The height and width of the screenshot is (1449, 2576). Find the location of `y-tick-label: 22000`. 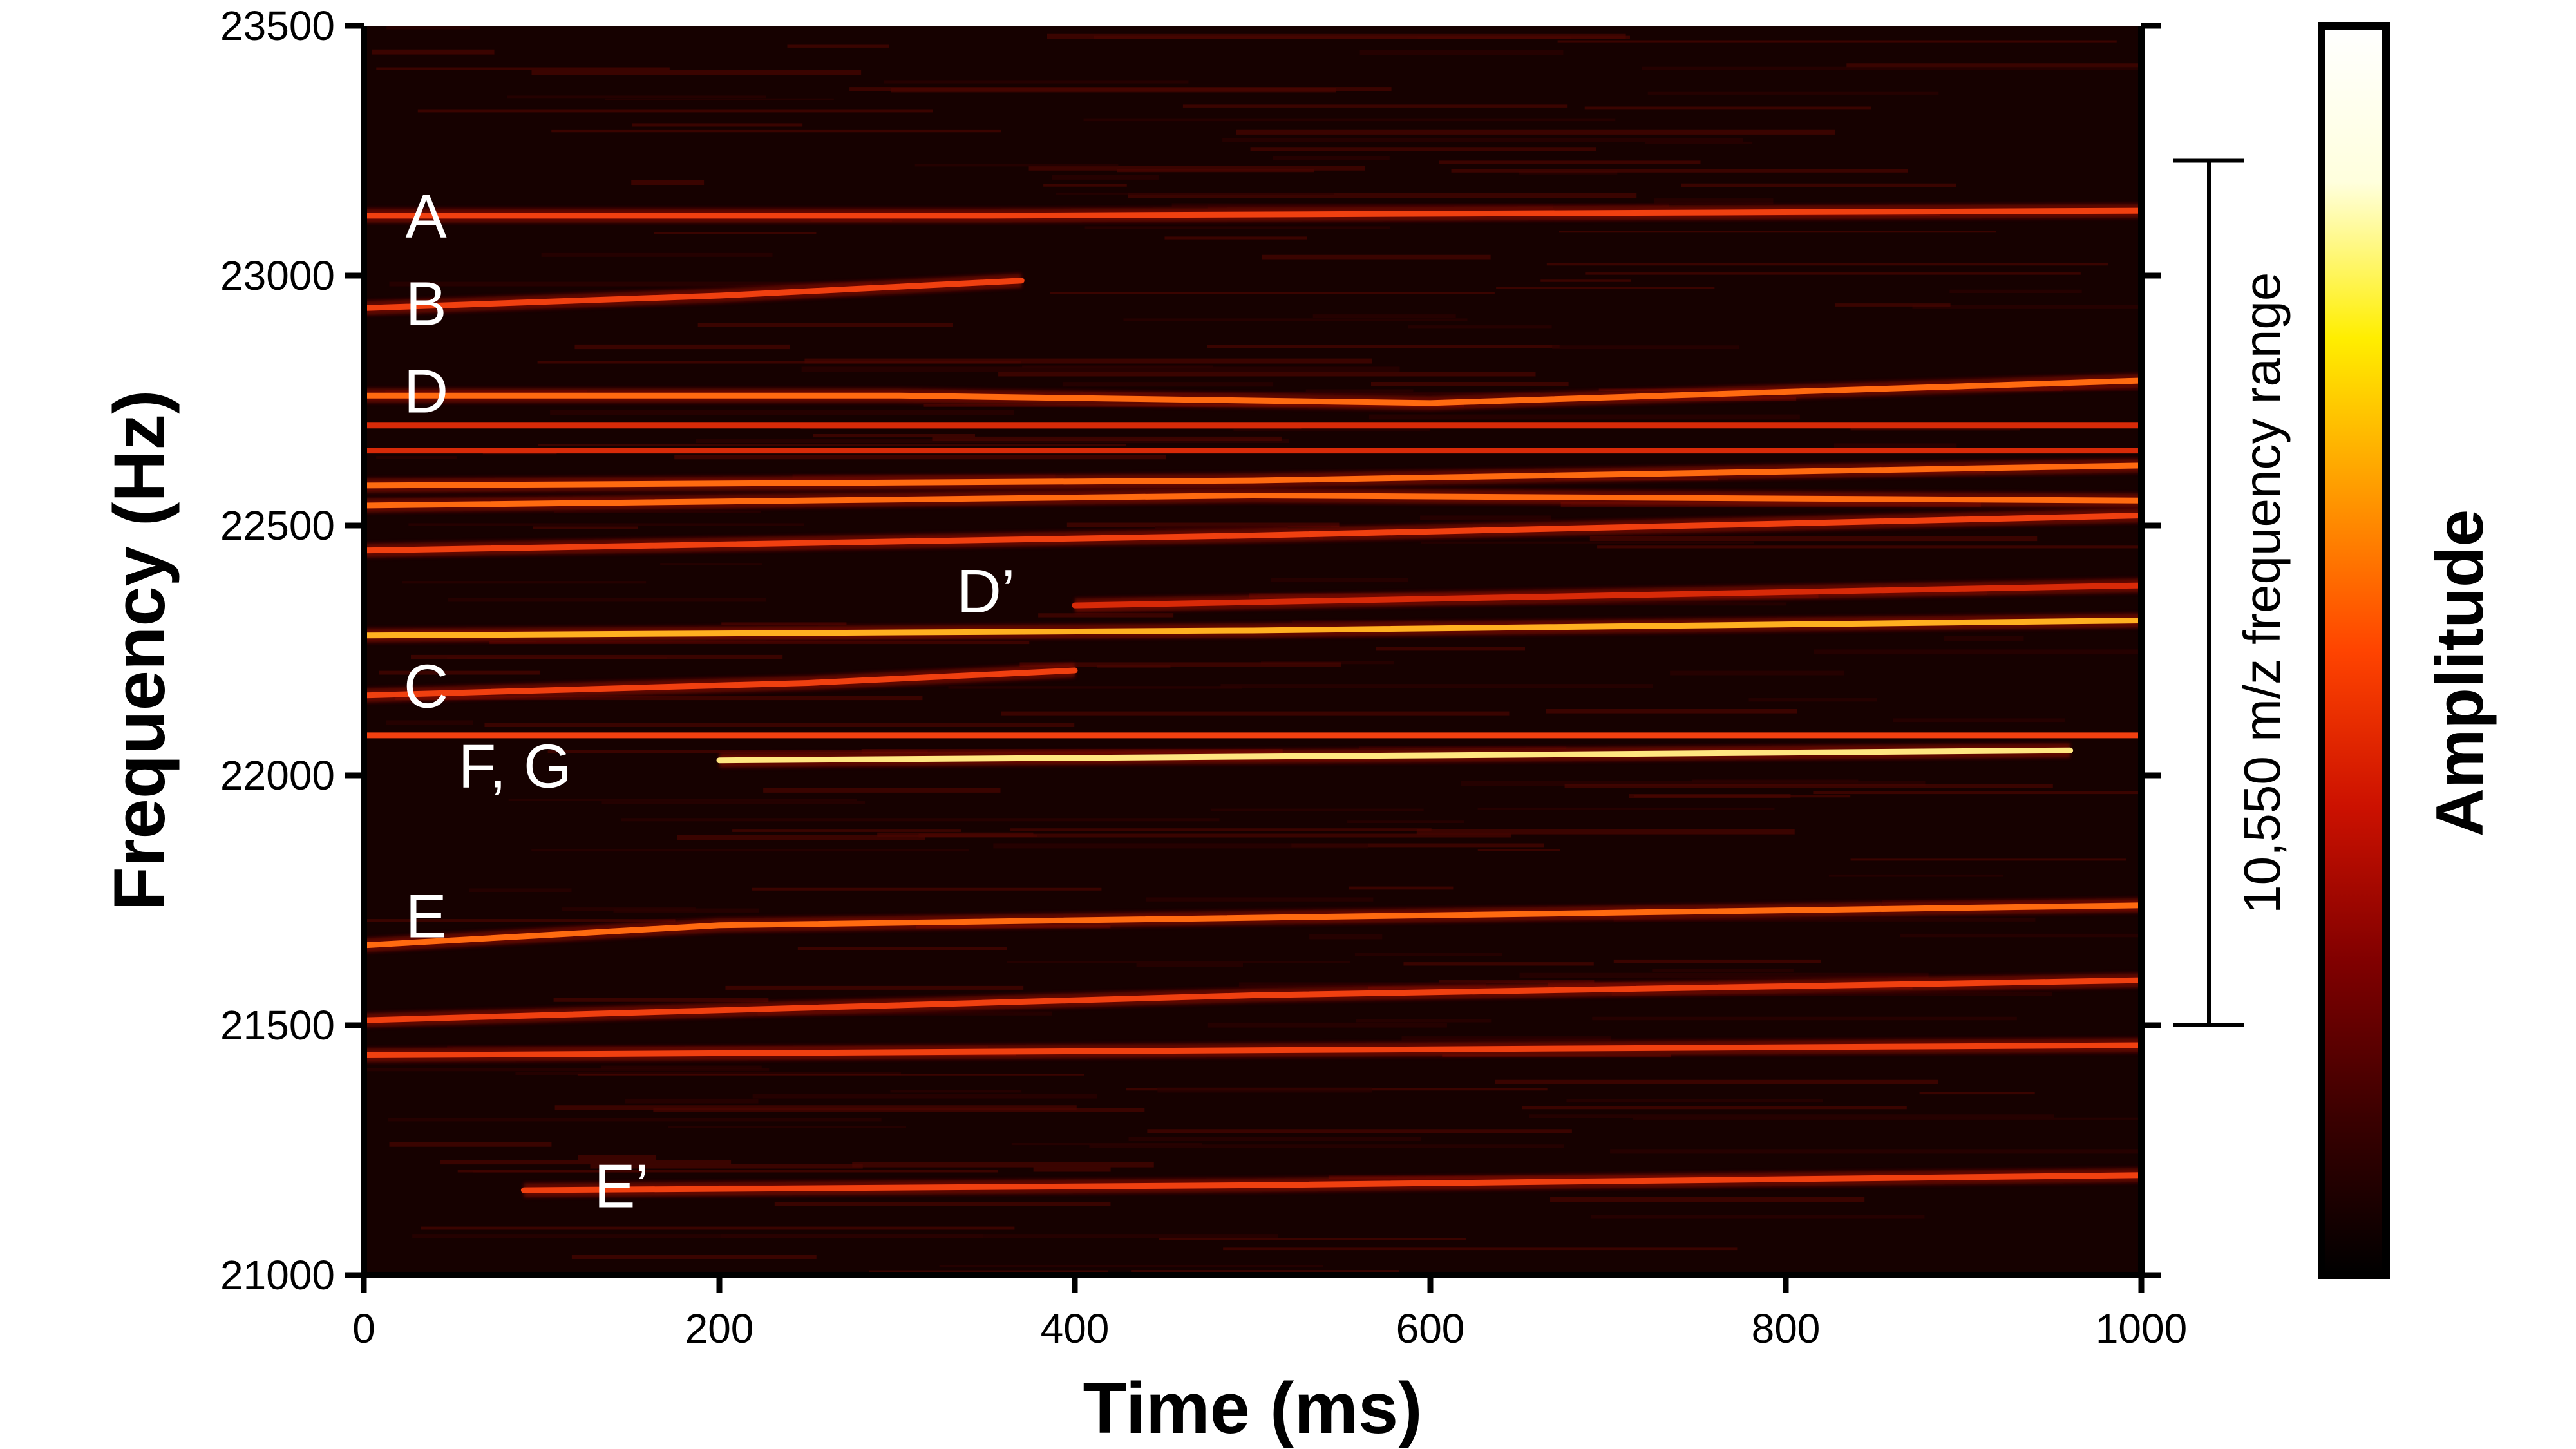

y-tick-label: 22000 is located at coordinates (277, 776).